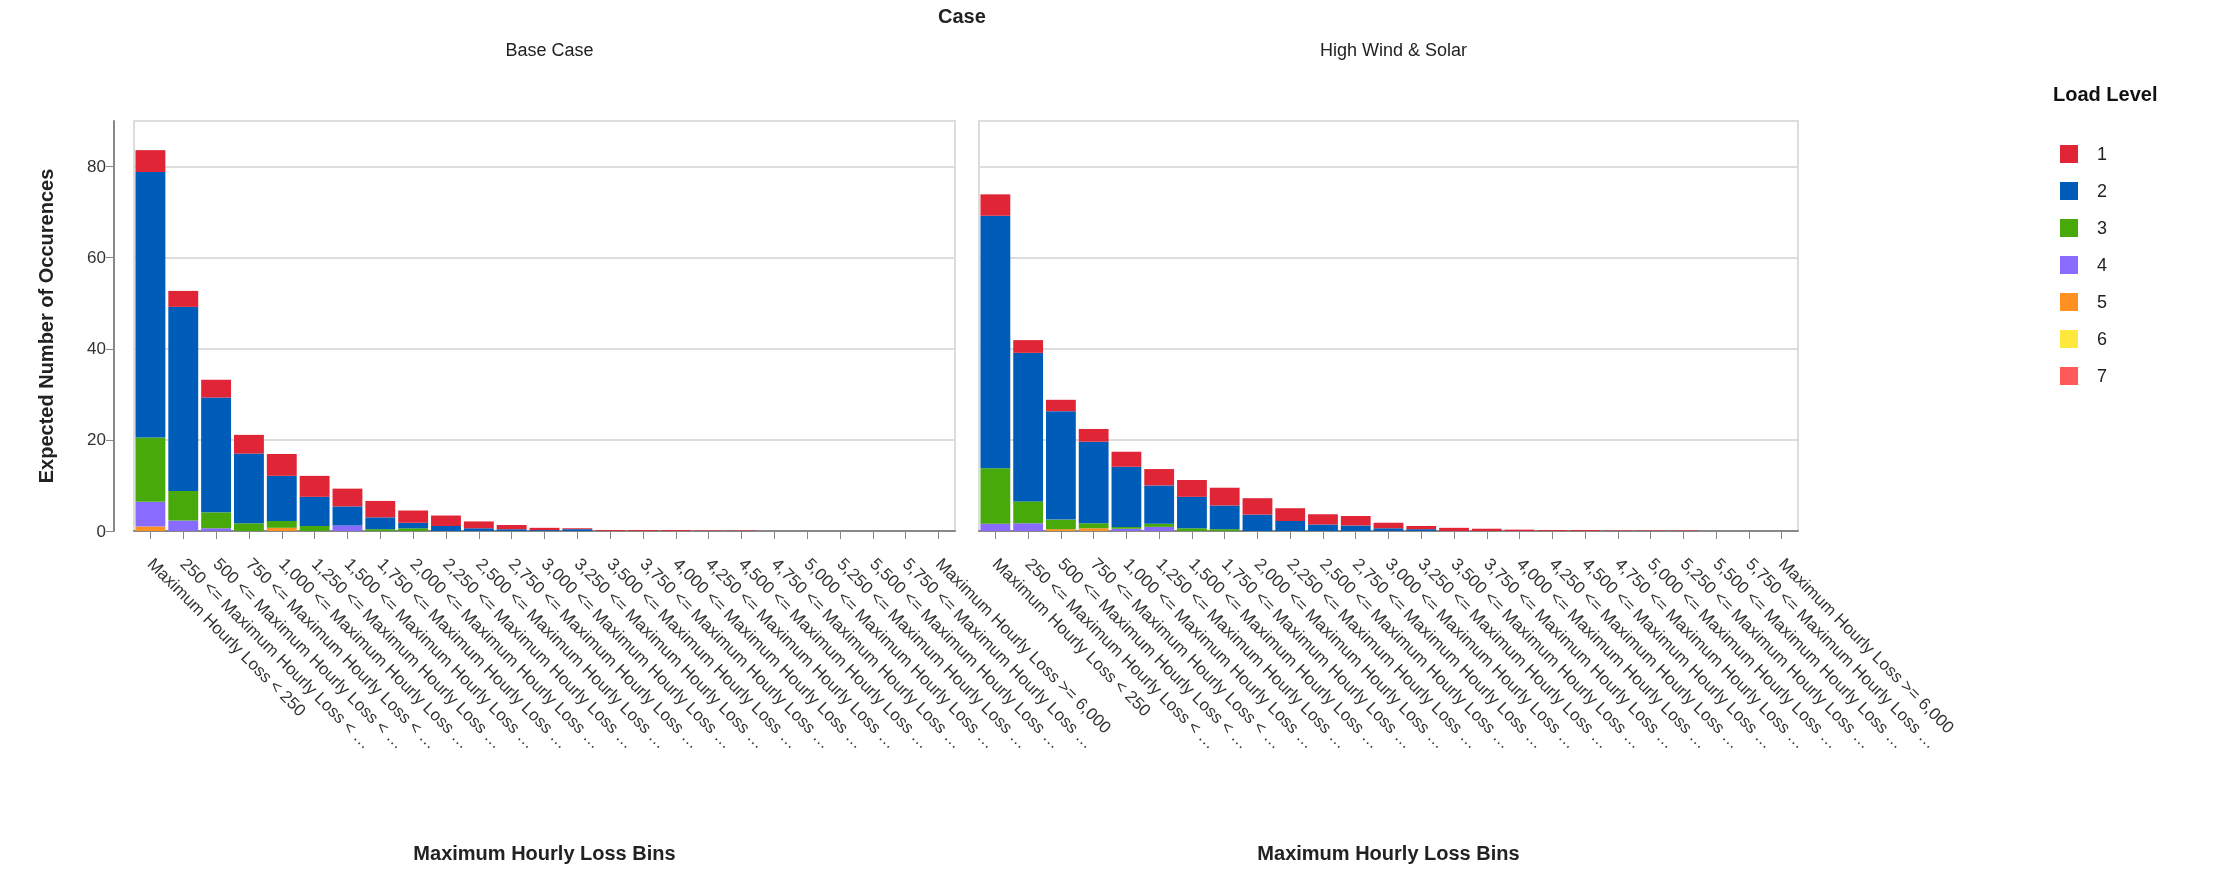 The image size is (2221, 882). I want to click on y-axis-title: Expected Number of Occurences, so click(46, 326).